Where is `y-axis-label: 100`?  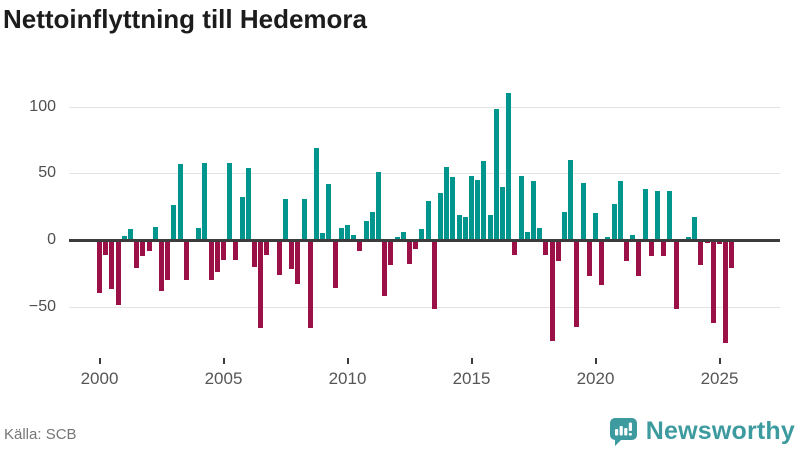
y-axis-label: 100 is located at coordinates (42, 106).